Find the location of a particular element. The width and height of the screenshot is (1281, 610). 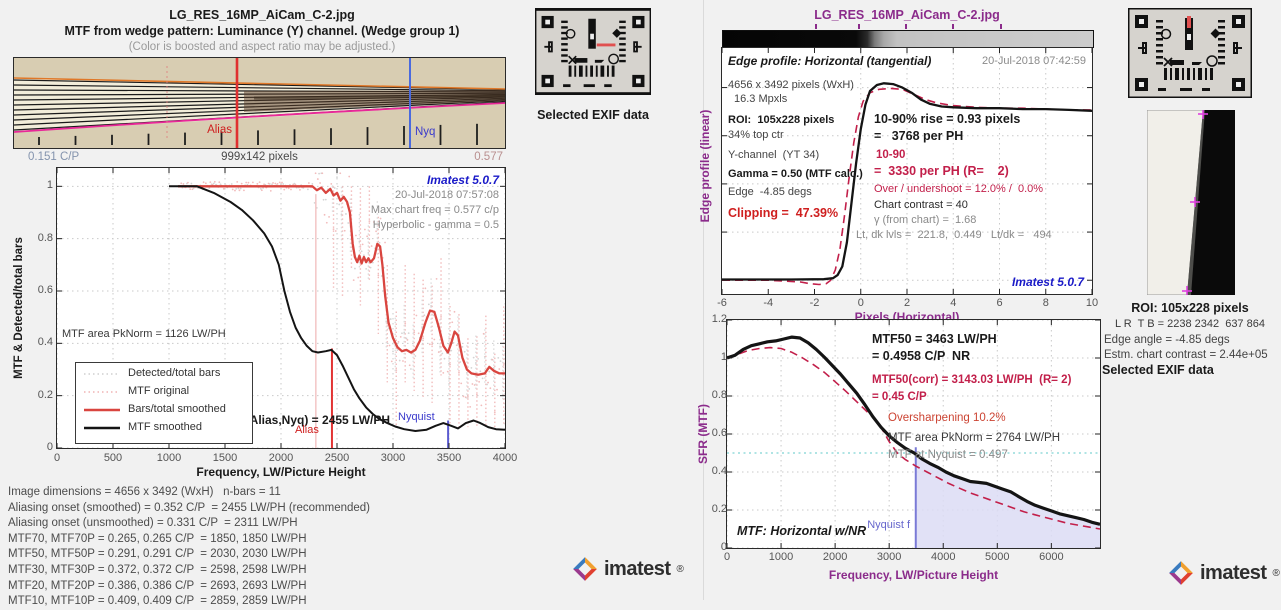

imatest-logo-icon is located at coordinates (585, 569).